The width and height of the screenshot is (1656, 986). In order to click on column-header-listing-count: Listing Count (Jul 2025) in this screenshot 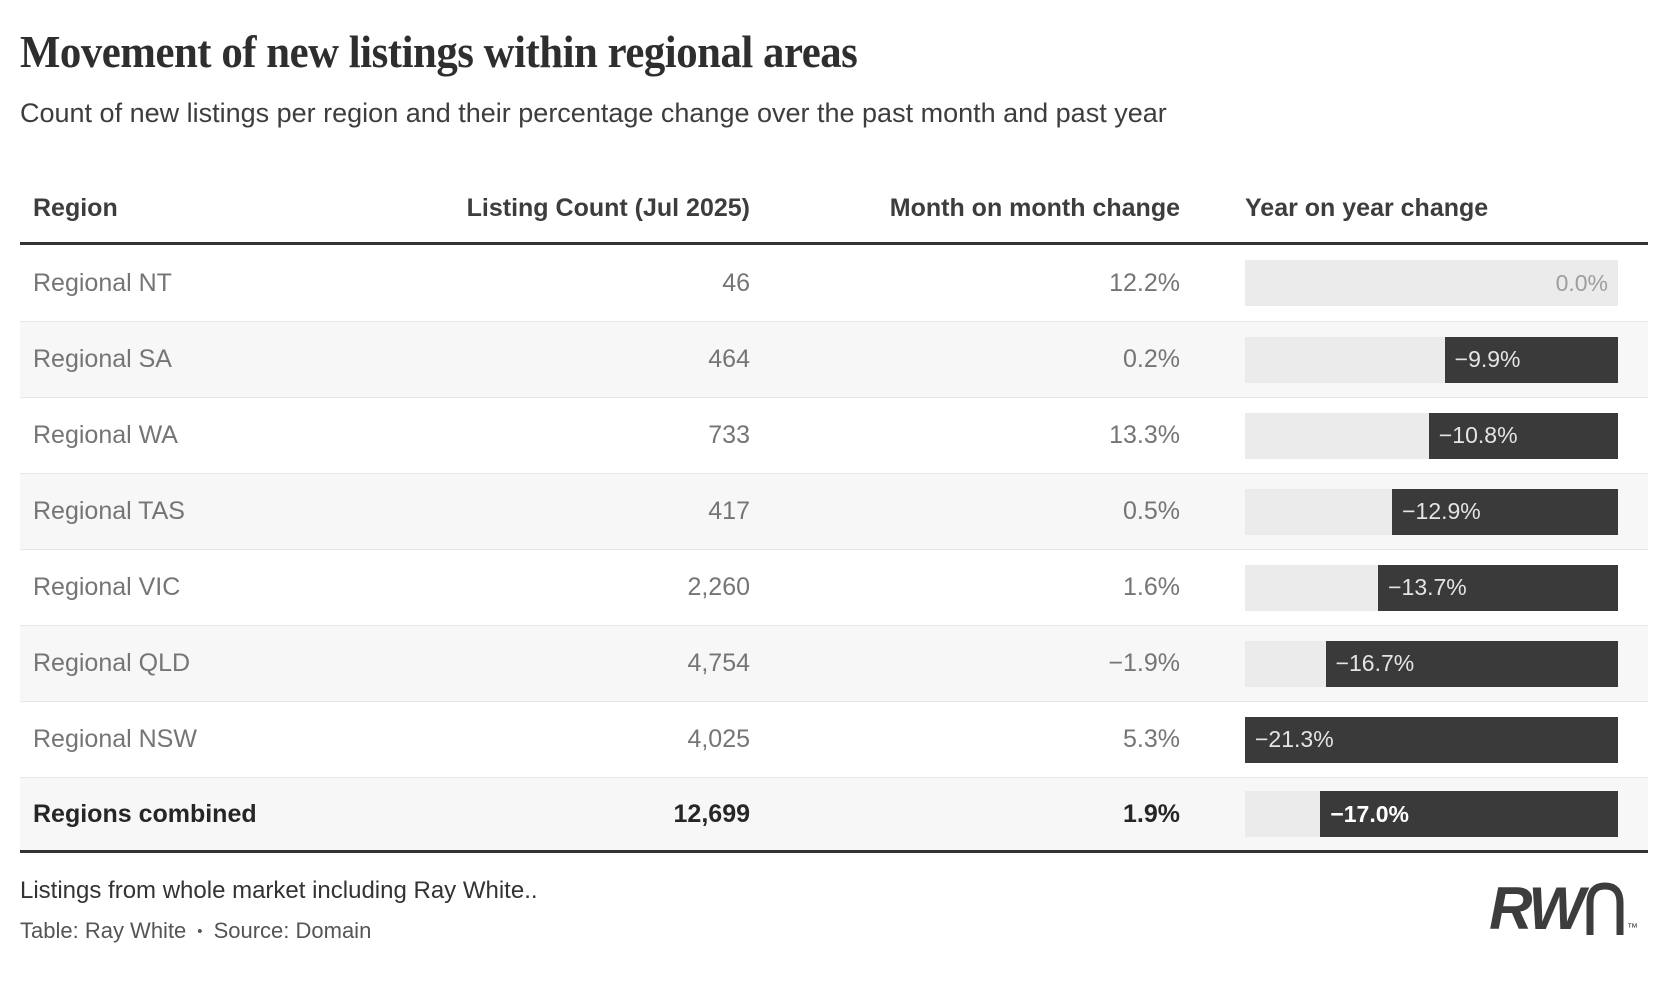, I will do `click(608, 207)`.